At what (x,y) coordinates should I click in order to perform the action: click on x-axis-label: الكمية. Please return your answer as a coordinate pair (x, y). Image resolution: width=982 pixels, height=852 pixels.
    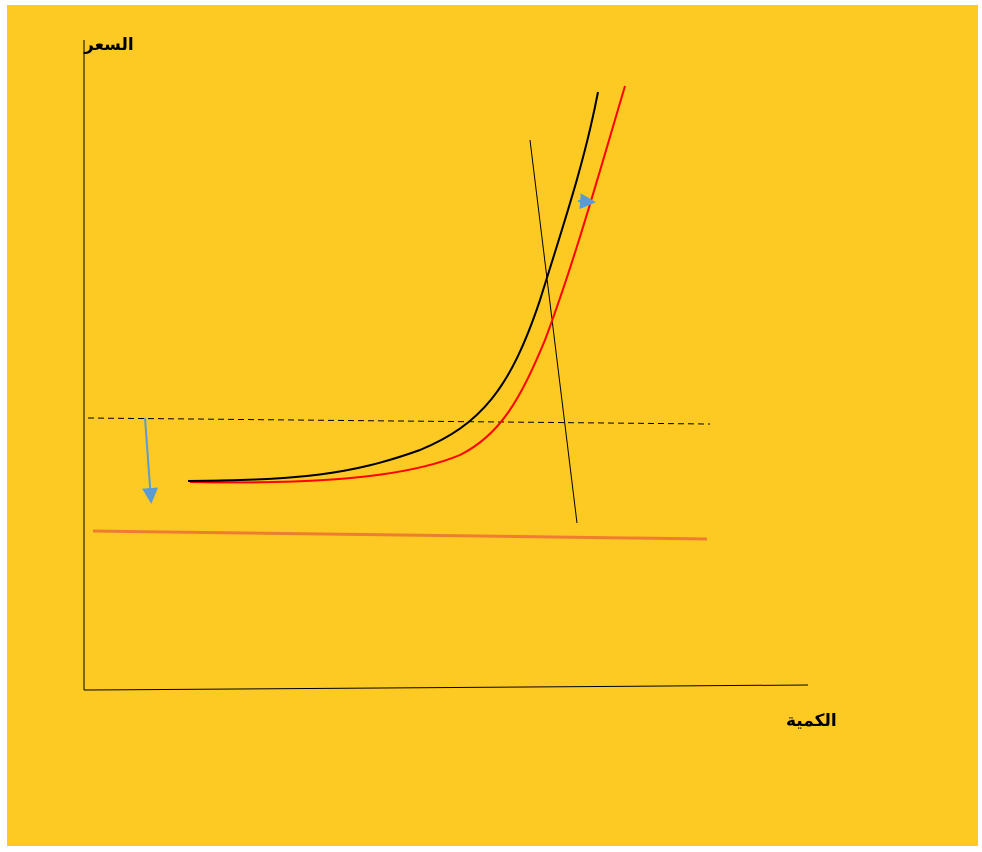
    Looking at the image, I should click on (811, 721).